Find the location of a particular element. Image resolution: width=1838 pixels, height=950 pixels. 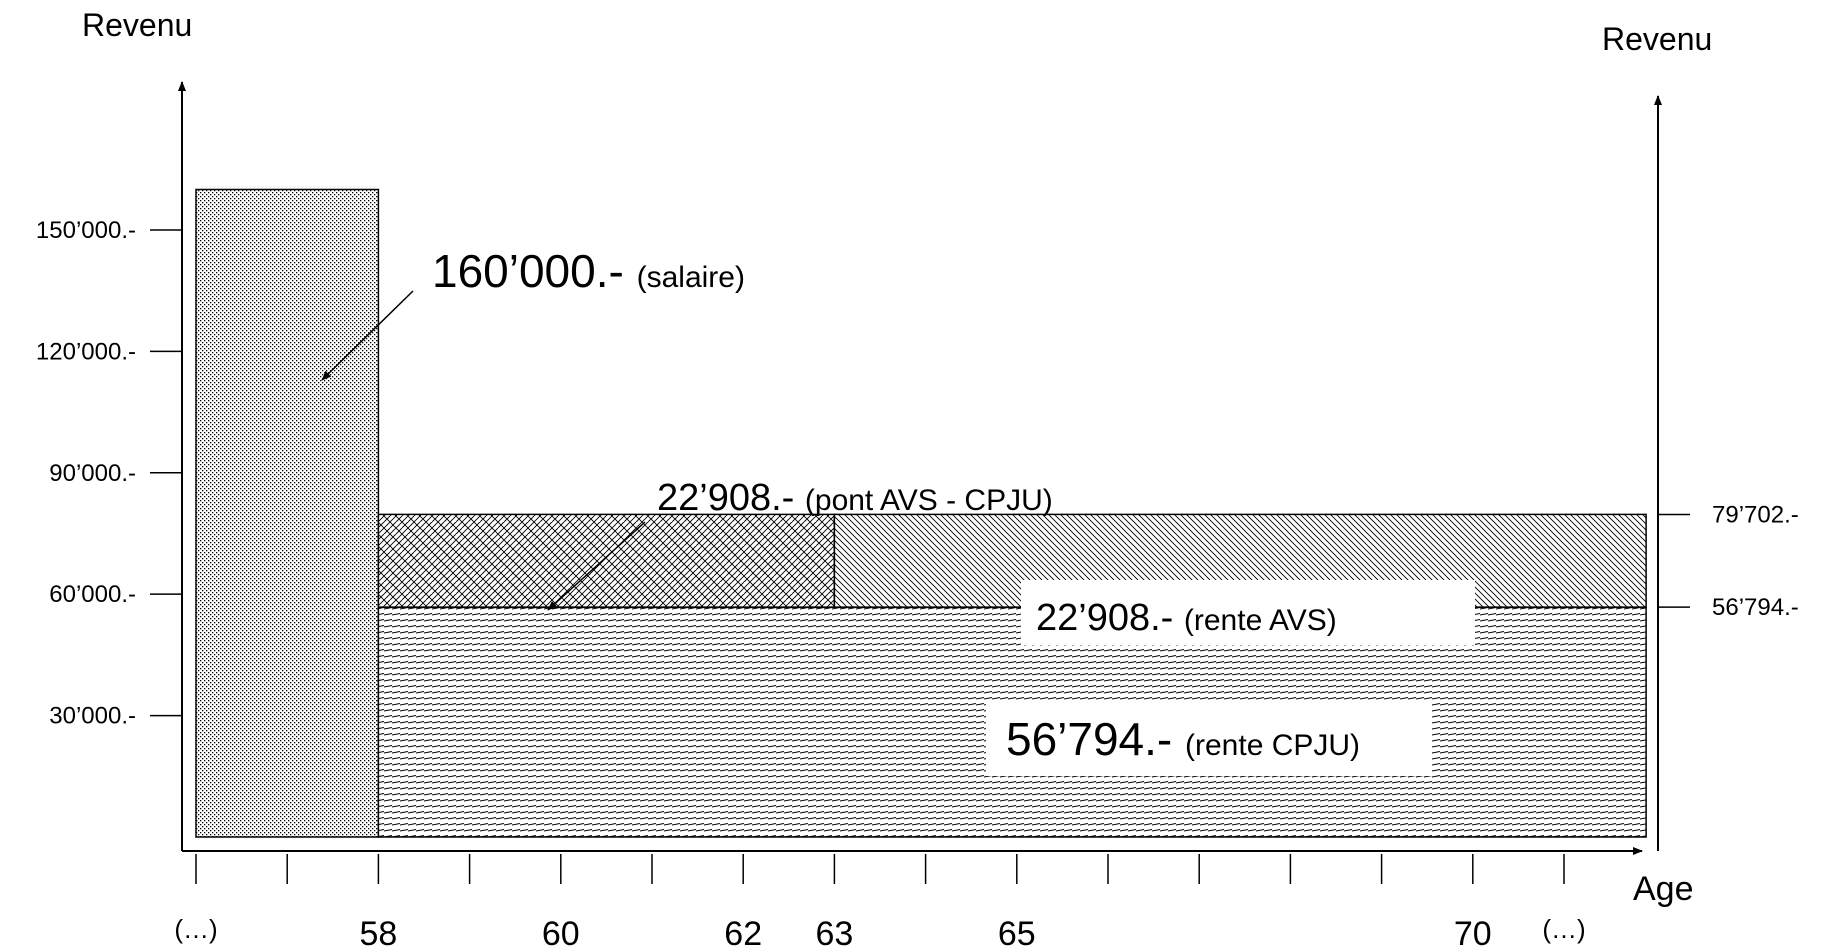

rente-cpju-label: 56’794.- (rente CPJU) is located at coordinates (1183, 739).